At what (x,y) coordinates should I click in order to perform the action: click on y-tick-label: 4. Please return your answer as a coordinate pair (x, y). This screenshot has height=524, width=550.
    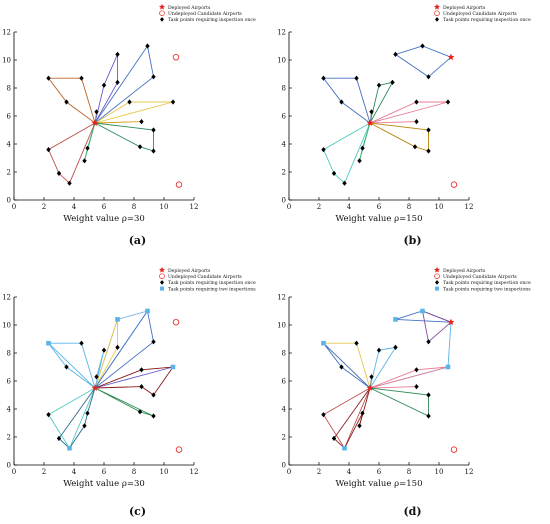
    Looking at the image, I should click on (284, 145).